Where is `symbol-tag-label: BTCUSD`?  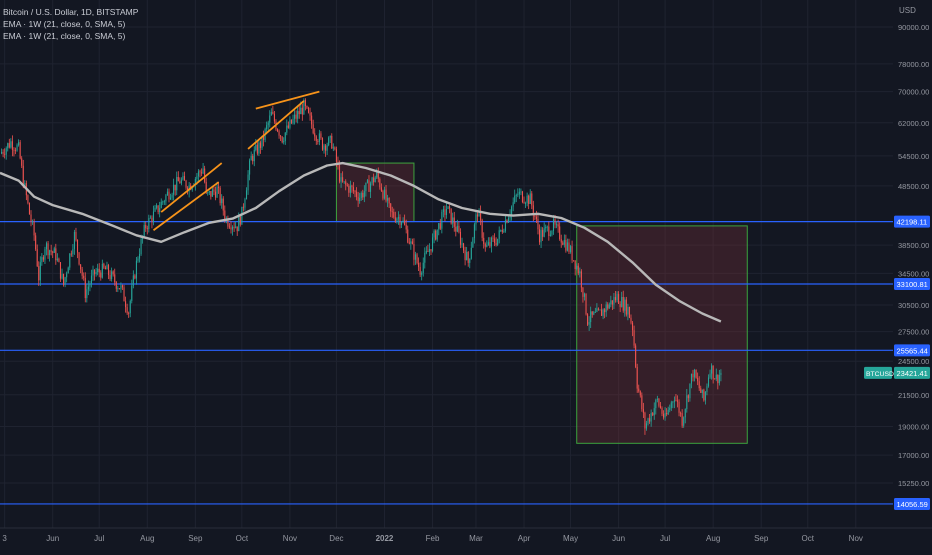
symbol-tag-label: BTCUSD is located at coordinates (880, 374).